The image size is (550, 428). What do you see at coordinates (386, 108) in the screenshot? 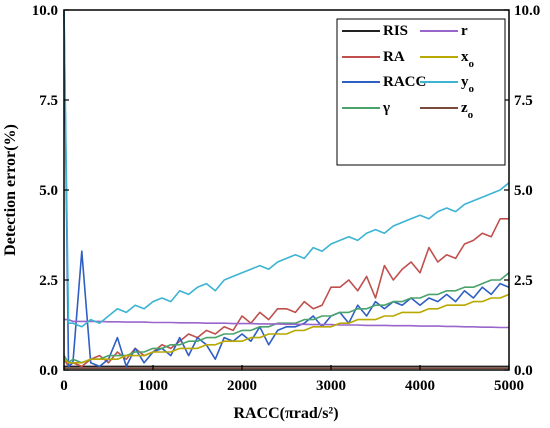
I see `legend-label-3: γ` at bounding box center [386, 108].